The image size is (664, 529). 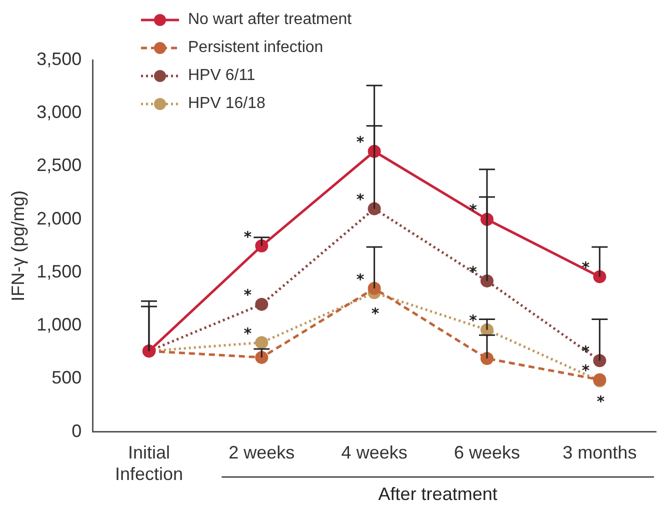 I want to click on text: After treatment, so click(x=438, y=494).